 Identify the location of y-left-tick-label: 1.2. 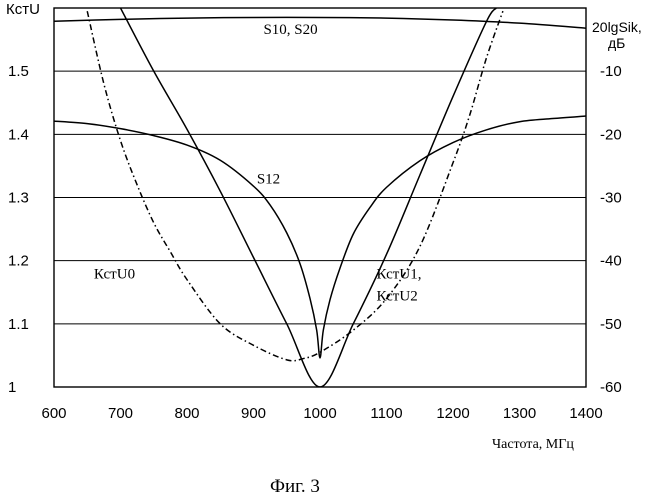
(18, 261).